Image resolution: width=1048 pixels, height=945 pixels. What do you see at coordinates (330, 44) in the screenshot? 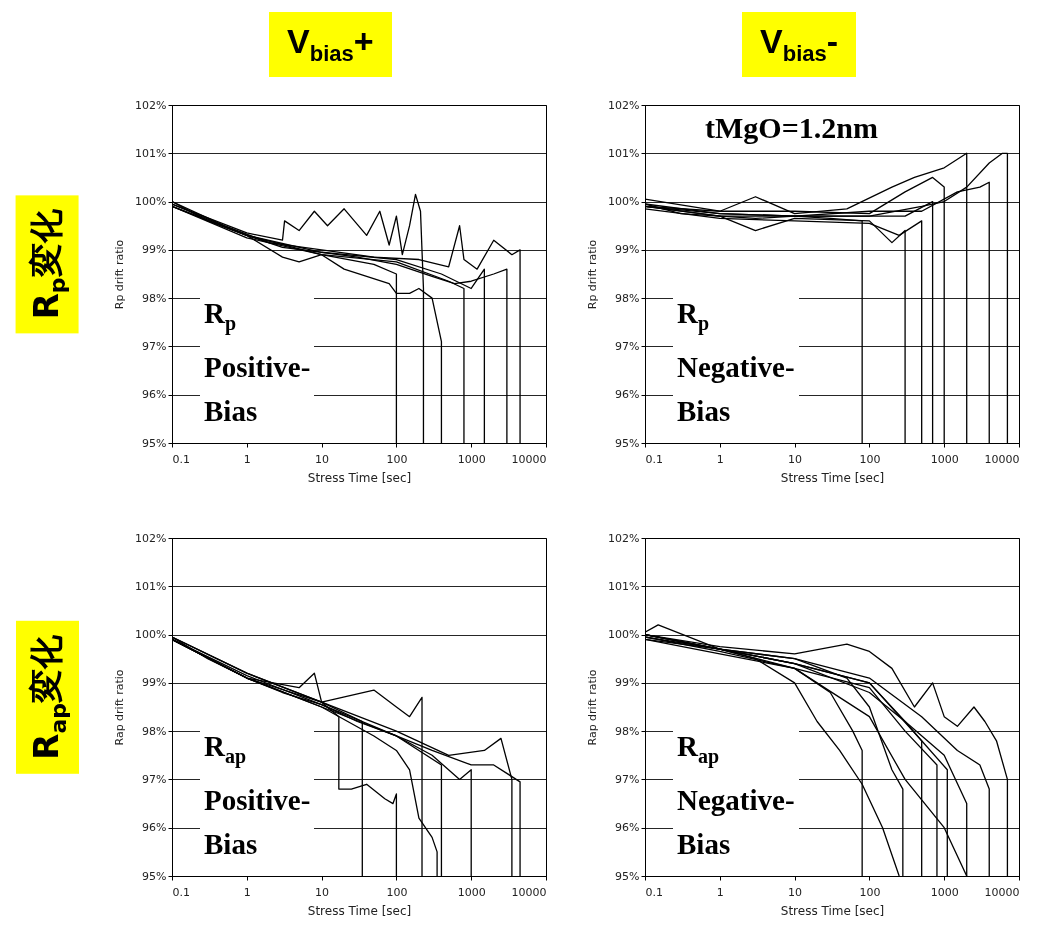
I see `chart-title: V$_{bias}$+` at bounding box center [330, 44].